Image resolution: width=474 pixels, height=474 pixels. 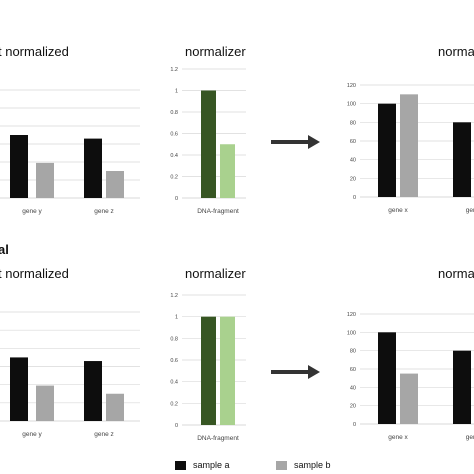 I want to click on top-left-category-label: gene y, so click(x=32, y=211).